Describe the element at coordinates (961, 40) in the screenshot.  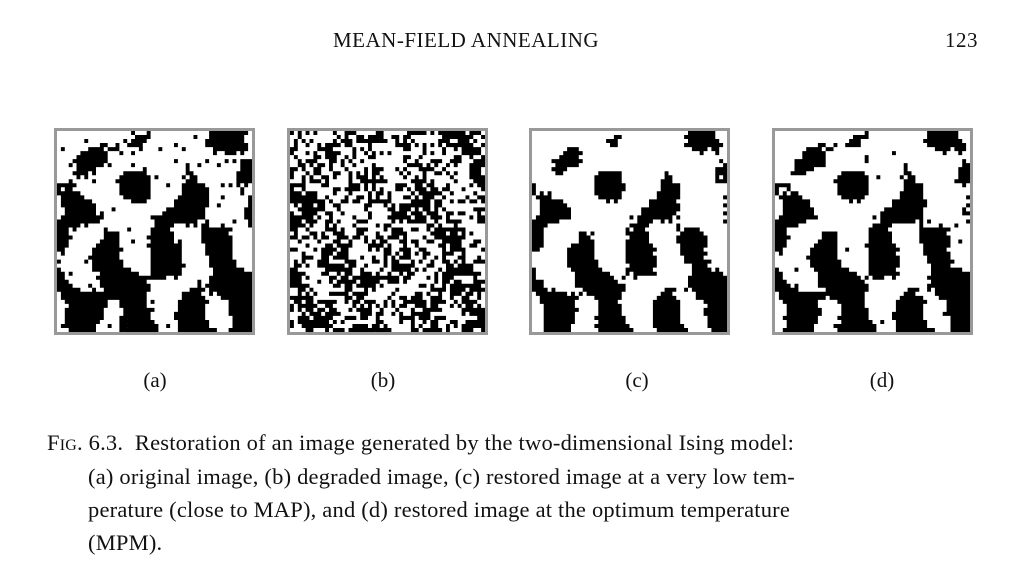
I see `page-number: 123` at that location.